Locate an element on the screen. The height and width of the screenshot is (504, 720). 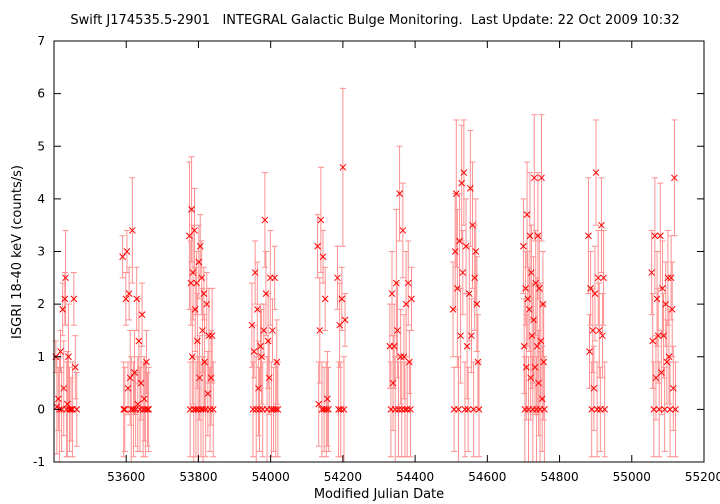
y-tick-label: 1 is located at coordinates (41, 357).